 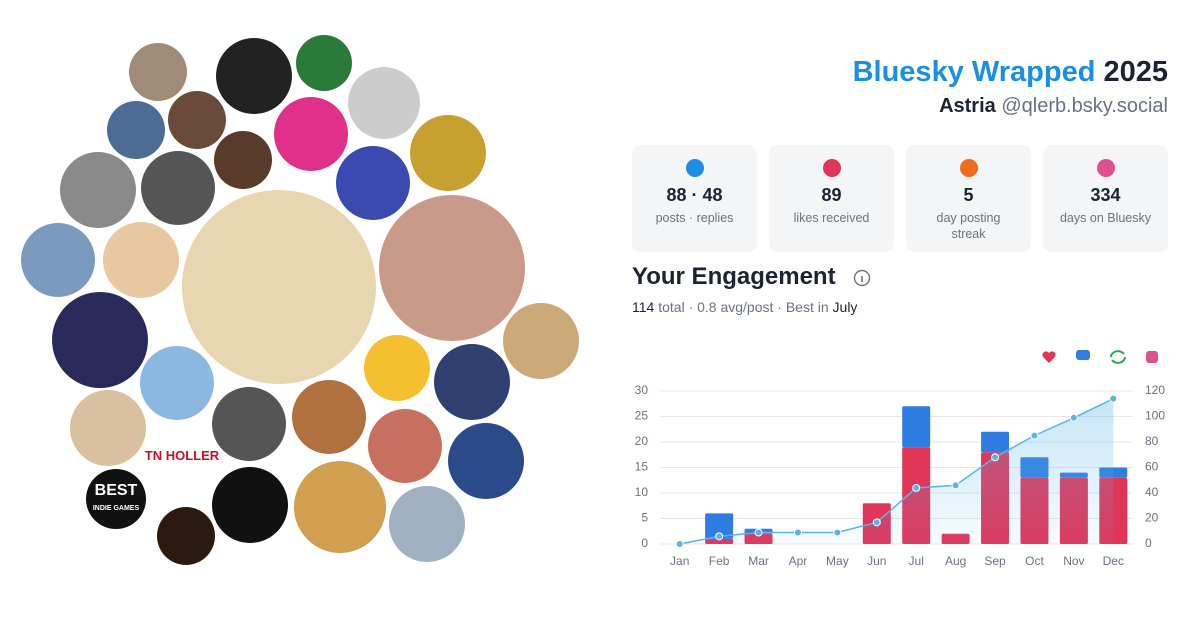 What do you see at coordinates (1155, 390) in the screenshot?
I see `y2-tick-label: 120` at bounding box center [1155, 390].